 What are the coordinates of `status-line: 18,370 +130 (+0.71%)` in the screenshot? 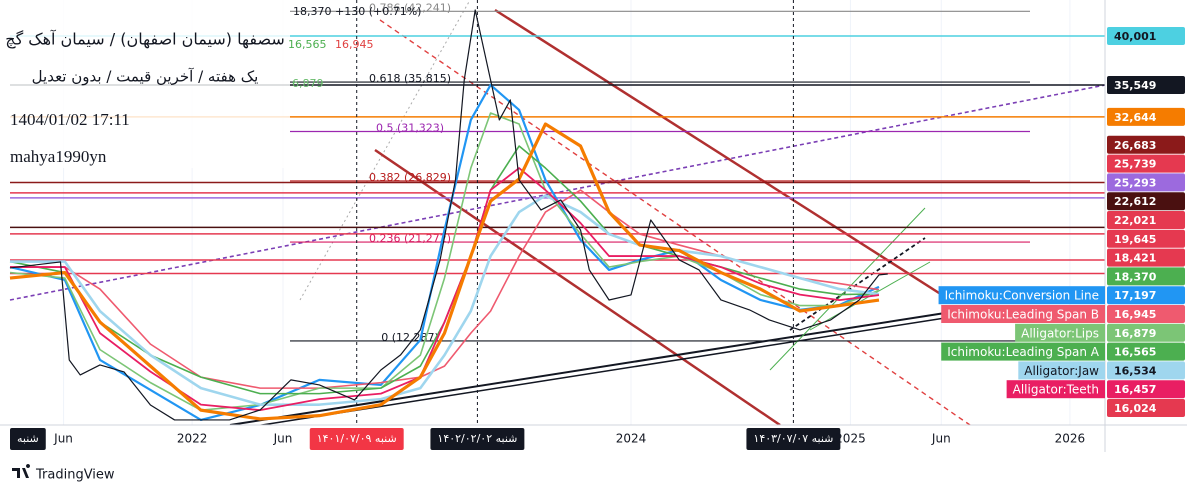 It's located at (357, 11).